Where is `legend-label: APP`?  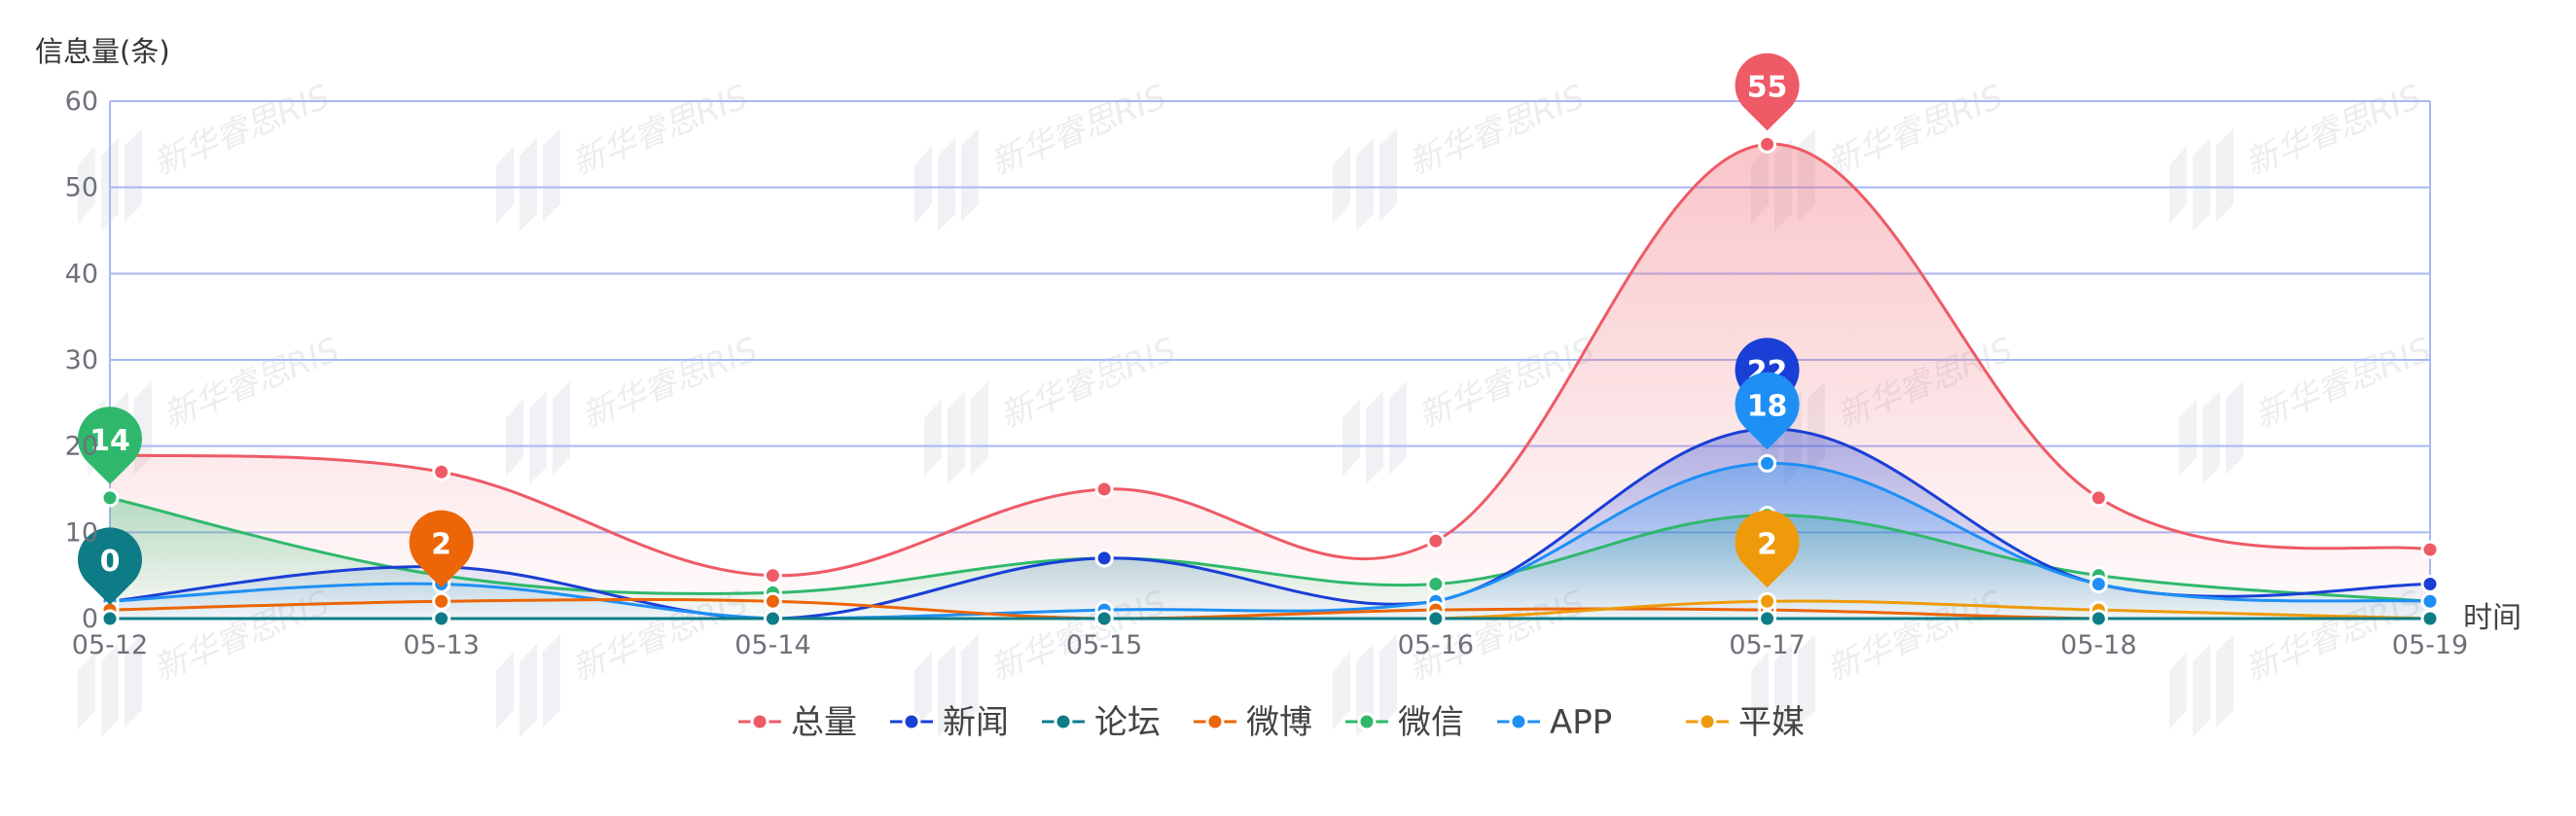 legend-label: APP is located at coordinates (1581, 722).